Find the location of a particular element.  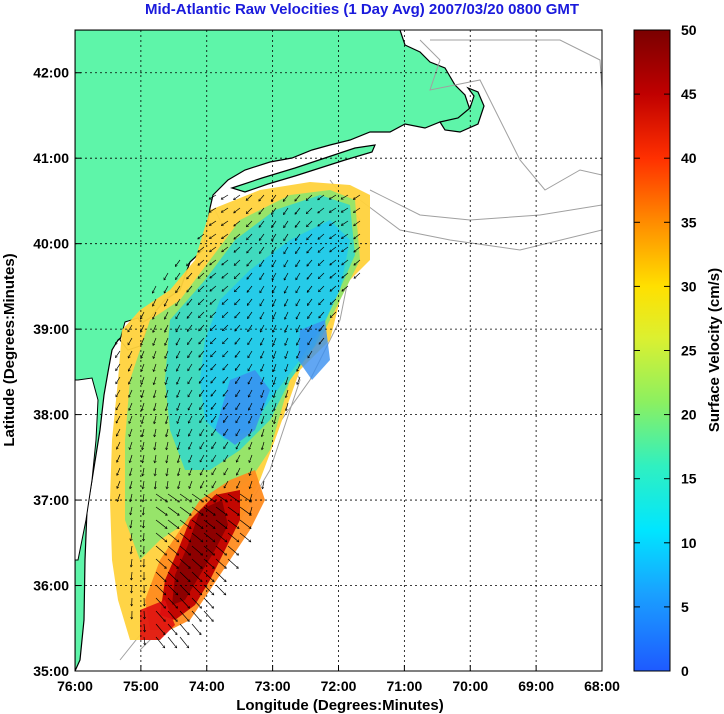

y-tick-label: 39:00 is located at coordinates (51, 329).